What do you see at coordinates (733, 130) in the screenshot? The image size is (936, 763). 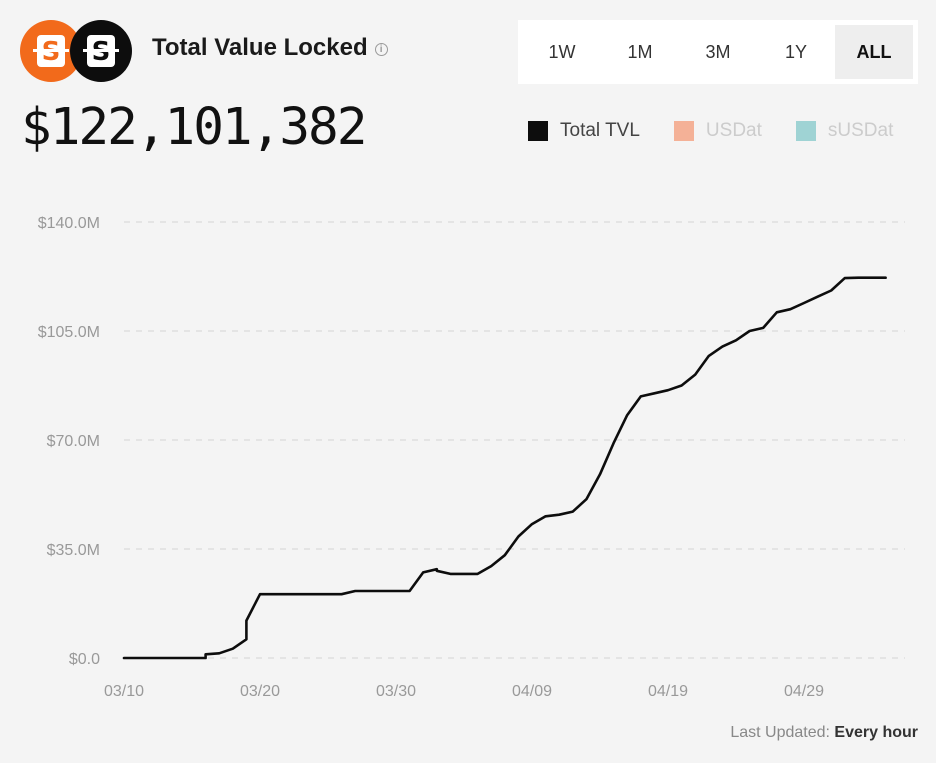 I see `legend-label: USDat` at bounding box center [733, 130].